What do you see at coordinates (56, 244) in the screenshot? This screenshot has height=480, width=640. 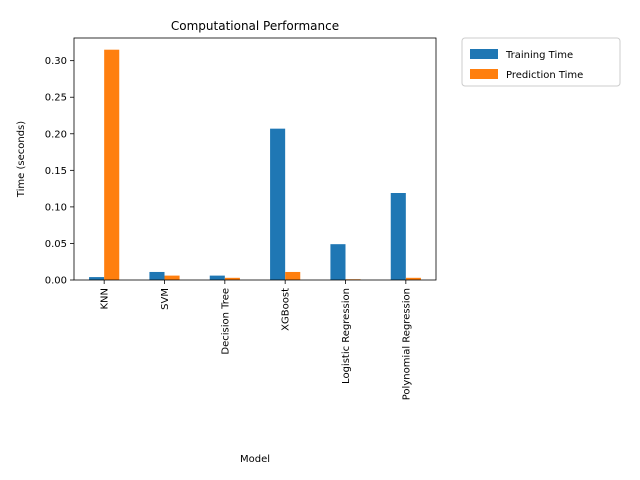 I see `y-tick-label-1: 0.05` at bounding box center [56, 244].